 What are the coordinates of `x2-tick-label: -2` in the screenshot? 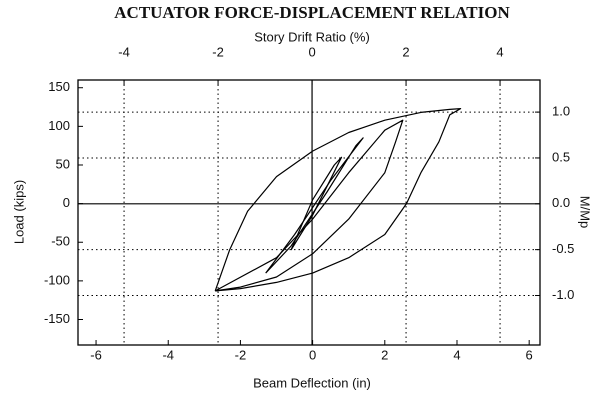 It's located at (218, 51).